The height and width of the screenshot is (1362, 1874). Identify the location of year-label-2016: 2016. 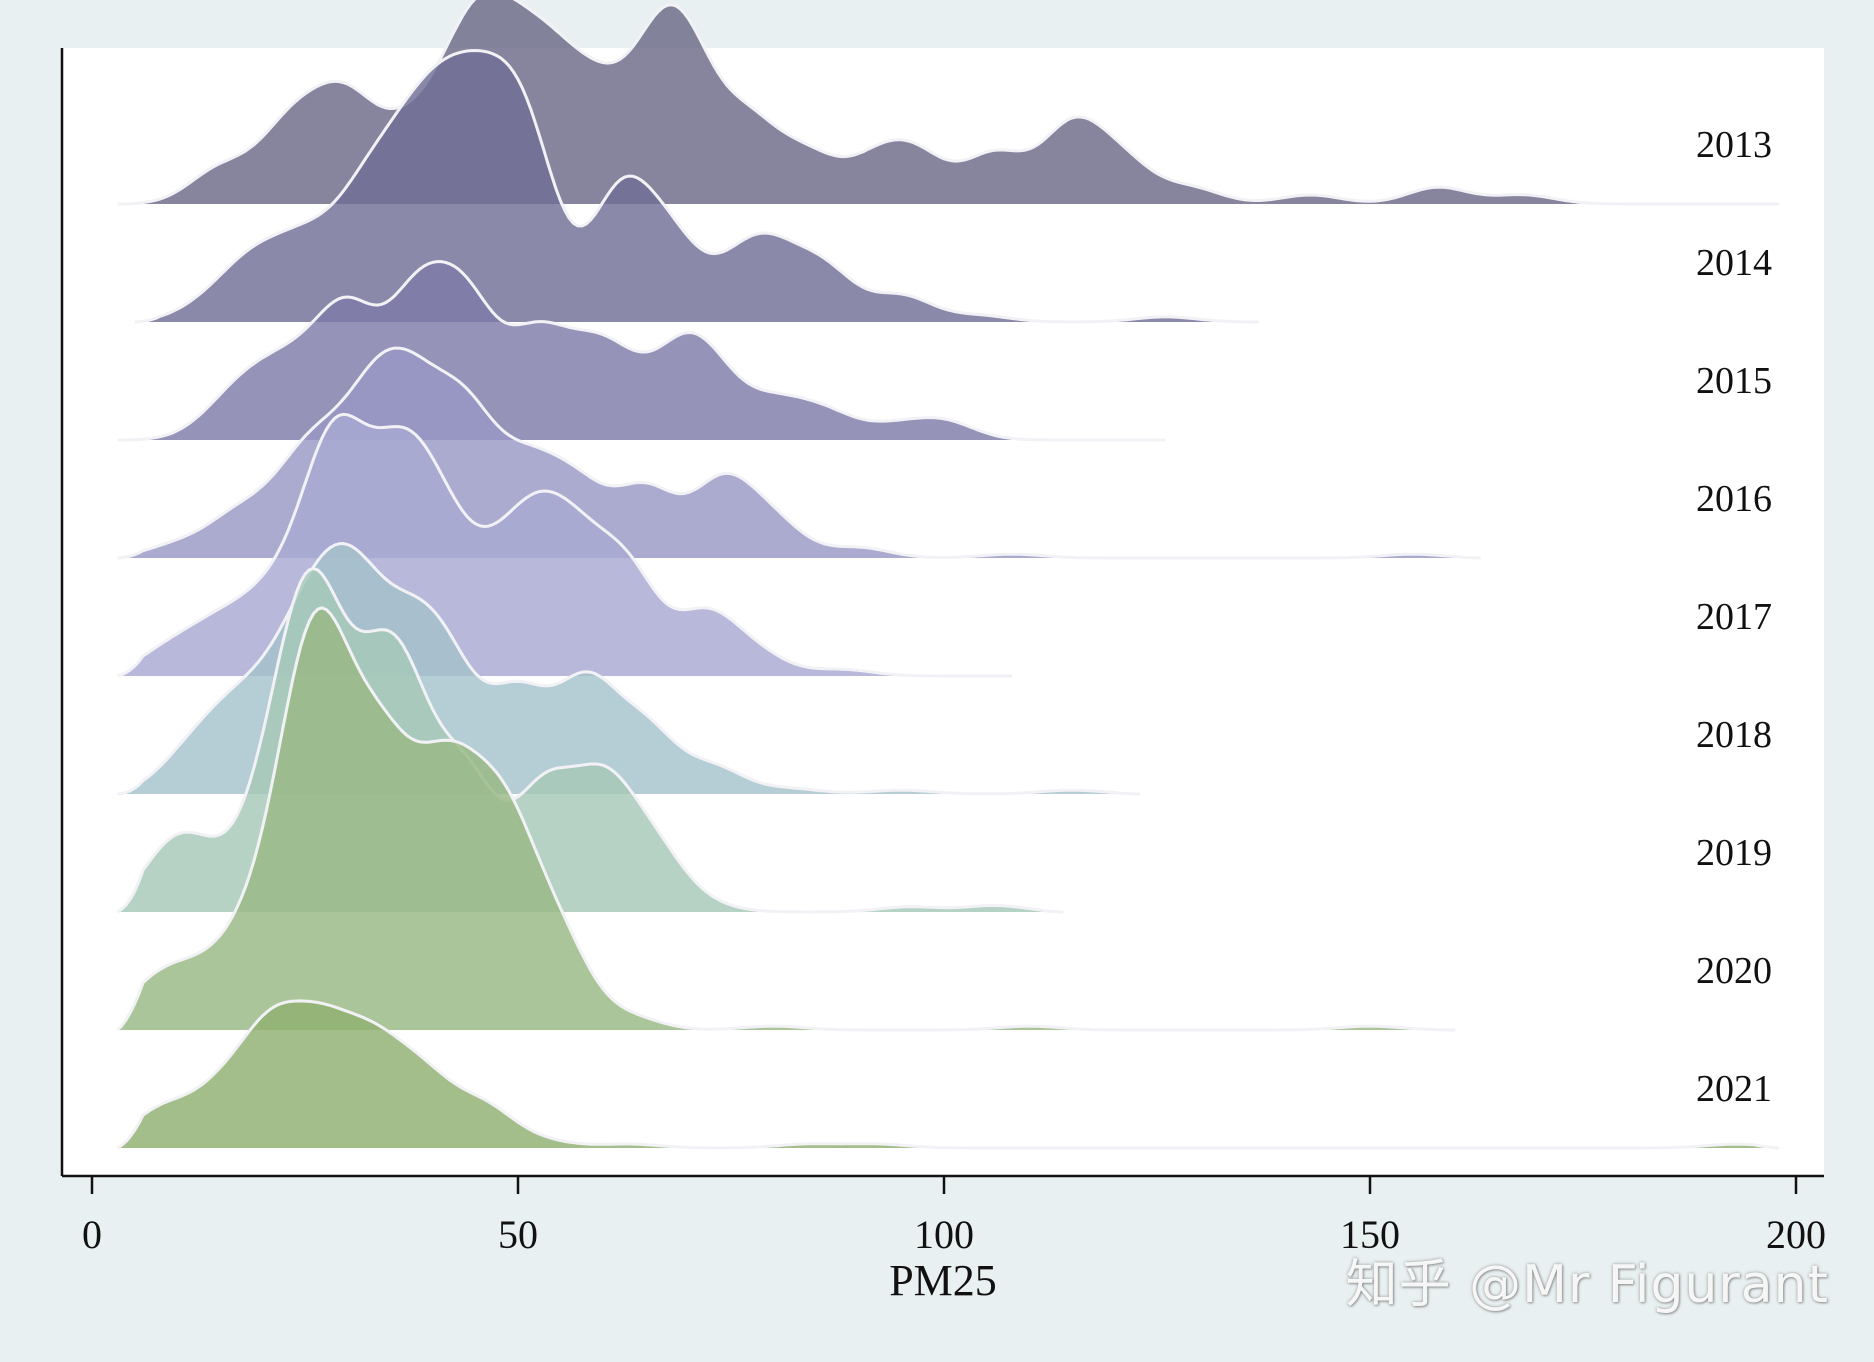
(1734, 499).